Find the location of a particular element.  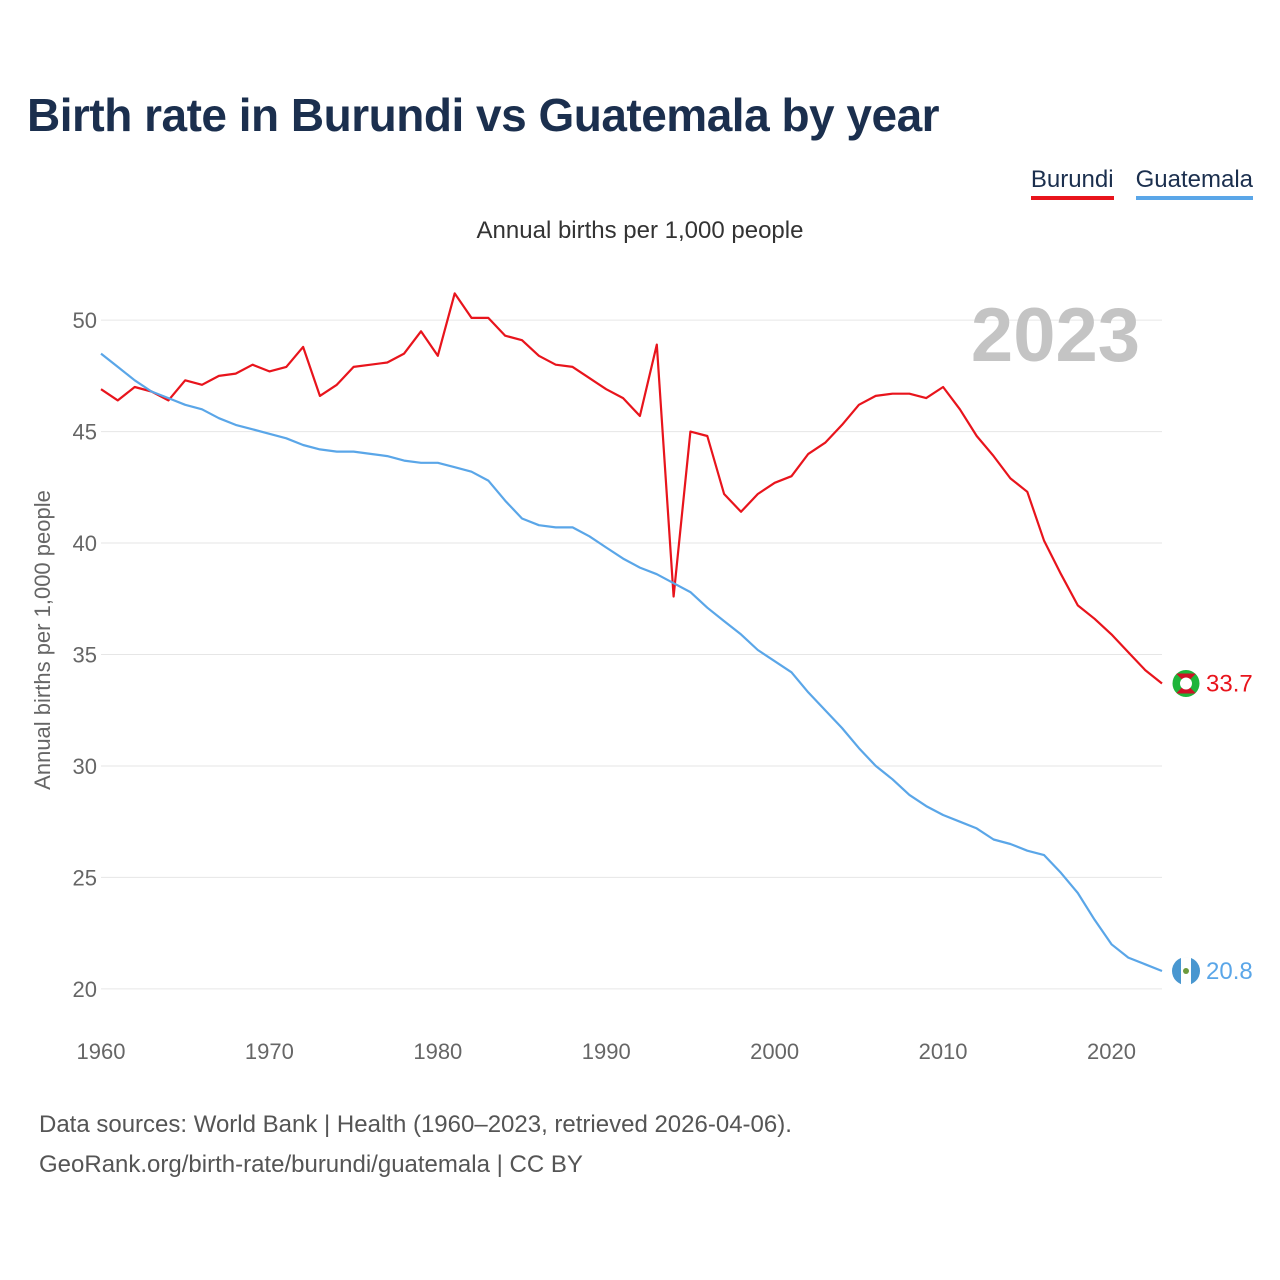

y-axis-label: Annual births per 1,000 people is located at coordinates (42, 640).